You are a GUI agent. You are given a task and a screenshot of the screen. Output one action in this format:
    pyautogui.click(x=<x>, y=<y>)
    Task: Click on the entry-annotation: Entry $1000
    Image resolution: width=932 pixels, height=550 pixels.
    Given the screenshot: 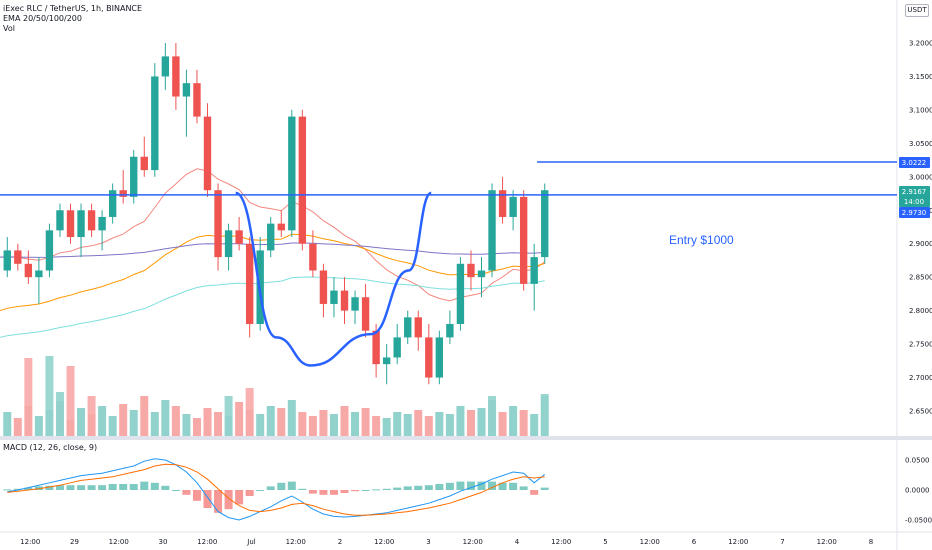 What is the action you would take?
    pyautogui.click(x=701, y=240)
    